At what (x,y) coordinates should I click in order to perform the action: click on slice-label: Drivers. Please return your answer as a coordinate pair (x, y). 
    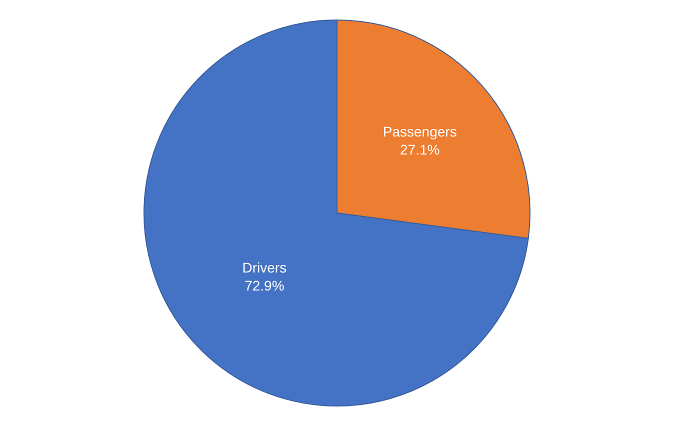
    Looking at the image, I should click on (264, 267).